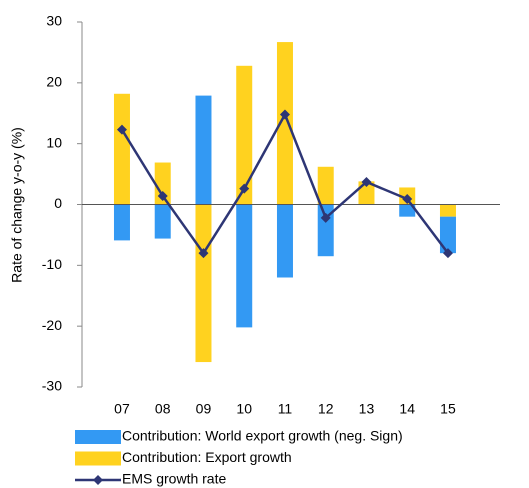 This screenshot has width=529, height=488. What do you see at coordinates (58, 203) in the screenshot?
I see `y-tick-label: 0` at bounding box center [58, 203].